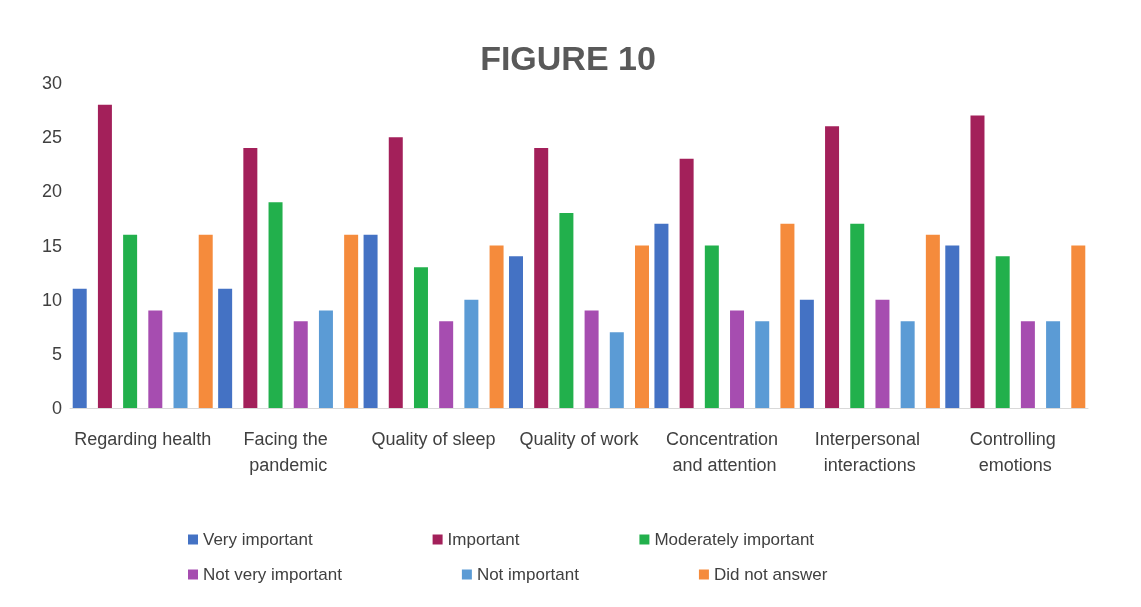  I want to click on chart-title: FIGURE 10, so click(568, 58).